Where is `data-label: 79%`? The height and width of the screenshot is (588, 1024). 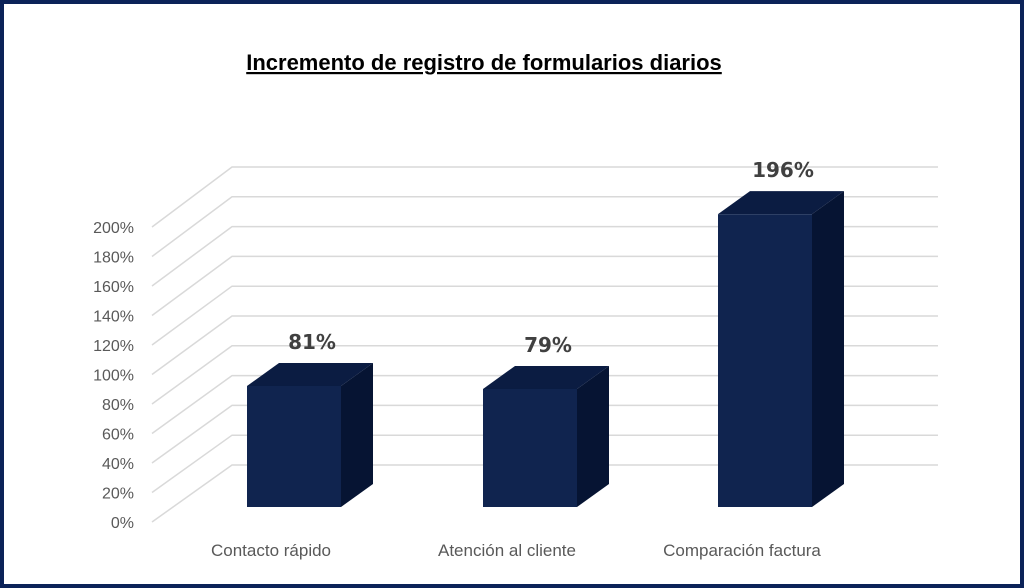
data-label: 79% is located at coordinates (548, 345).